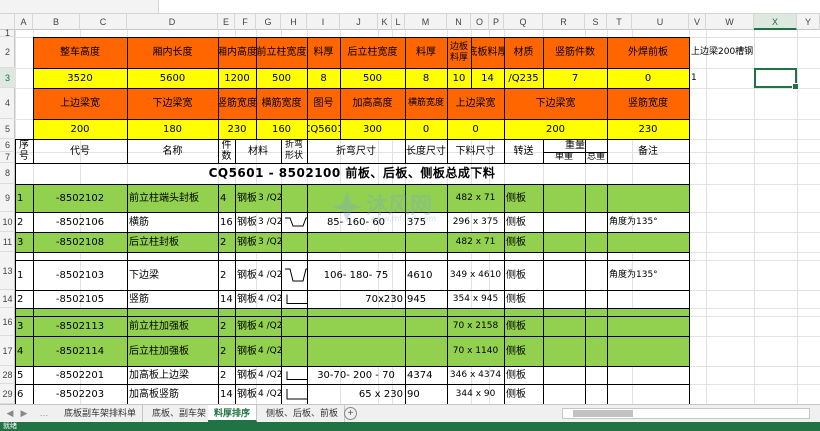 This screenshot has width=820, height=431. I want to click on row-cut-size: 346 x 4374, so click(475, 374).